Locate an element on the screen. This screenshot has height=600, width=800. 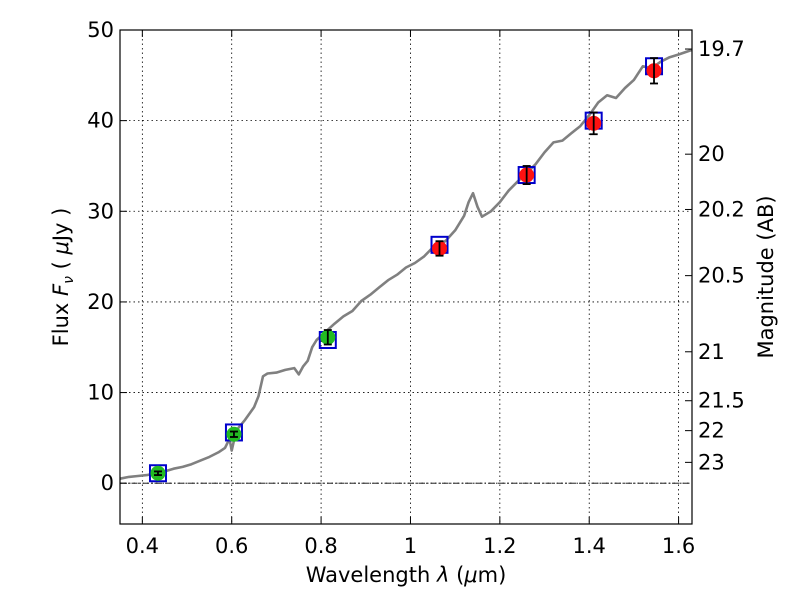
right-tick-label: 21.5 is located at coordinates (721, 401).